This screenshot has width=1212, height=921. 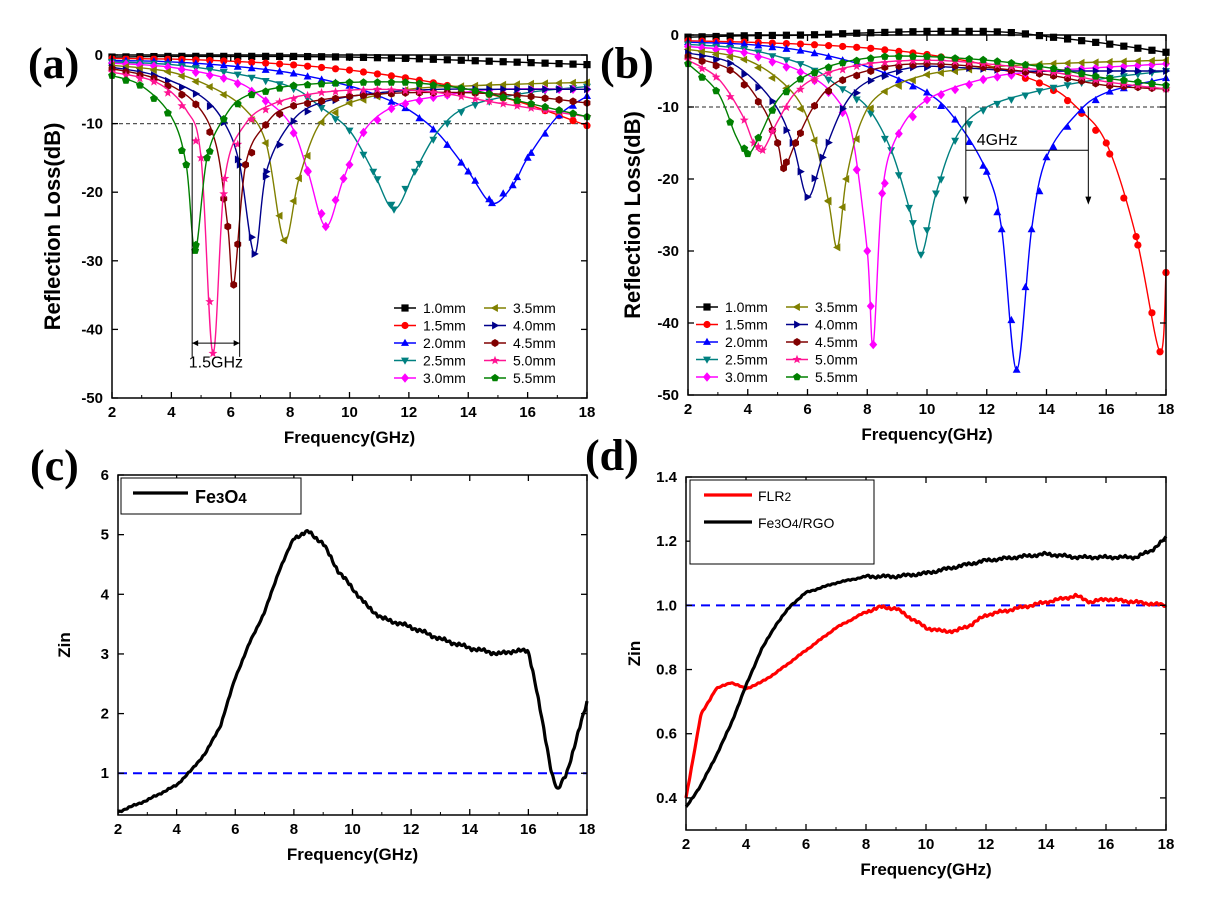 What do you see at coordinates (220, 498) in the screenshot?
I see `legend-label-part: 3` at bounding box center [220, 498].